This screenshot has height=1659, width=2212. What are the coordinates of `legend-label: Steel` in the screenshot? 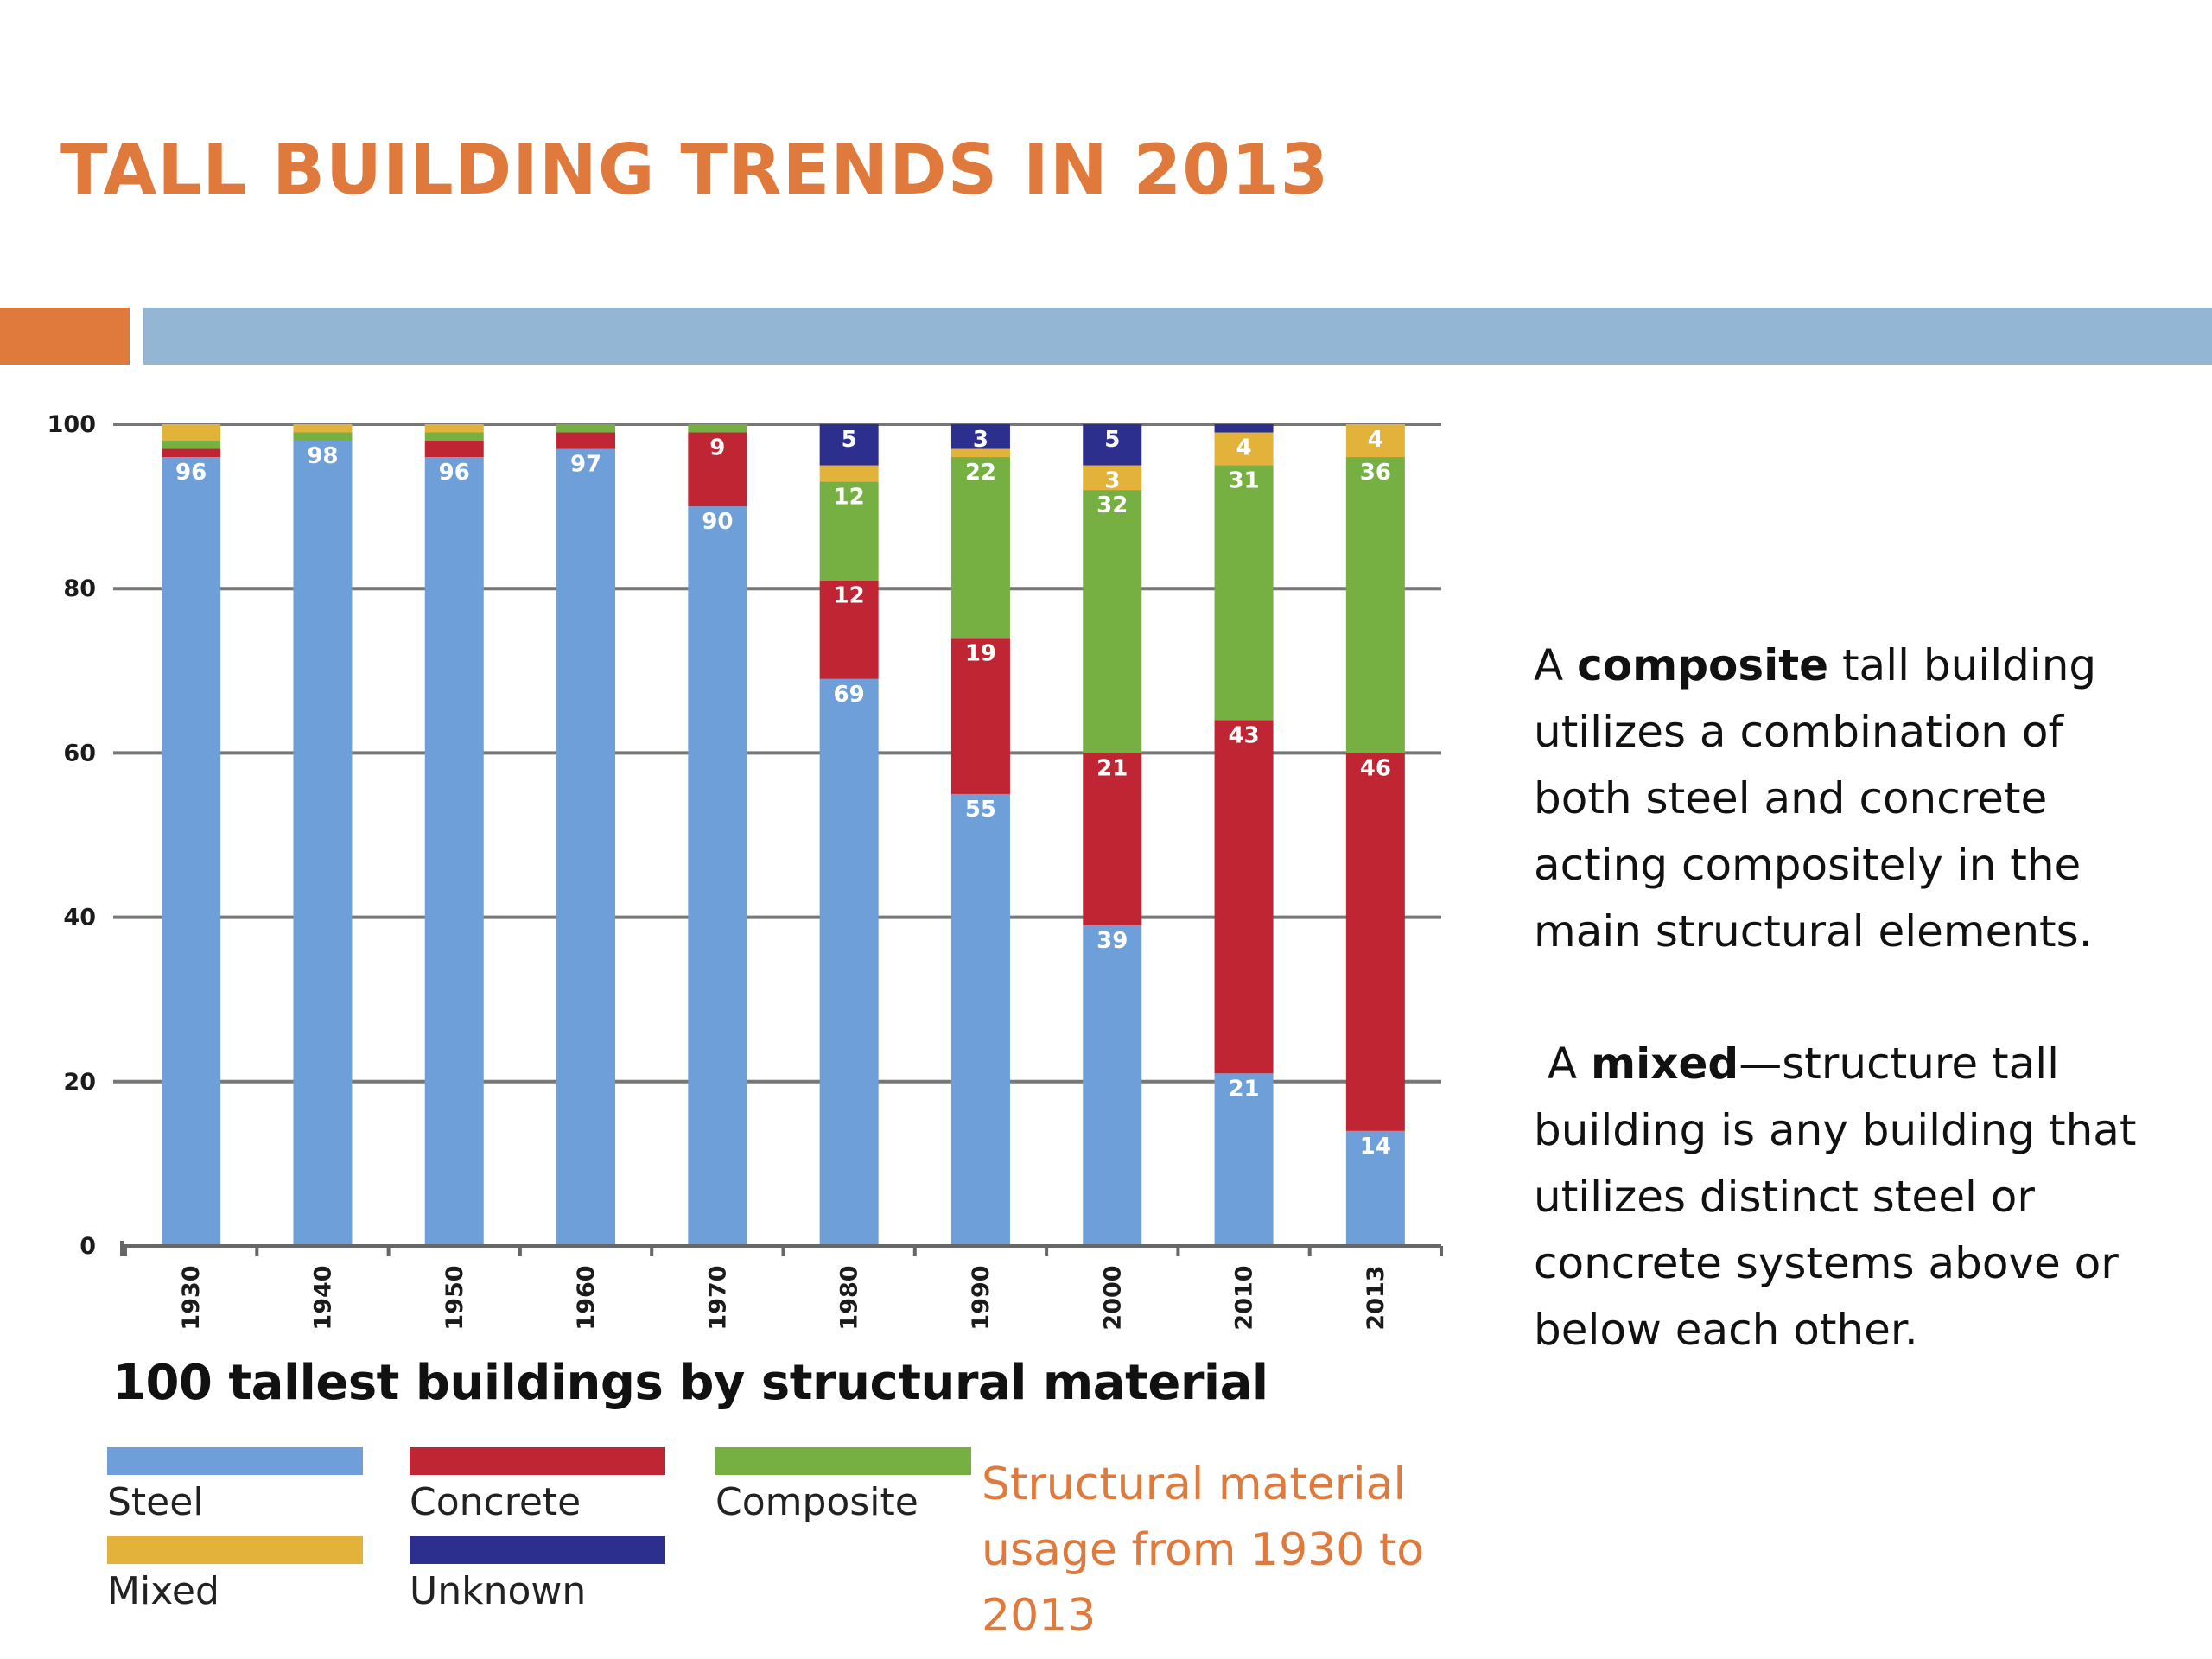 It's located at (155, 1502).